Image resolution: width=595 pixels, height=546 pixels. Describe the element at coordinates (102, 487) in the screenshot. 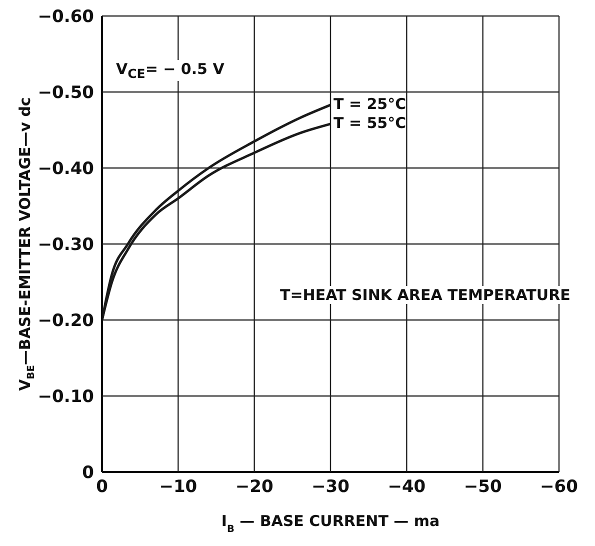

I see `x-tick-label: 0` at that location.